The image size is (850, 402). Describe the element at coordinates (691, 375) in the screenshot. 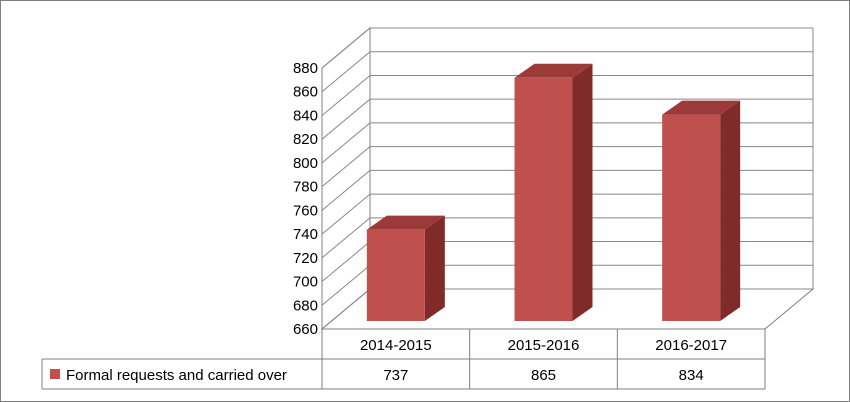

I see `data-label: 834` at that location.